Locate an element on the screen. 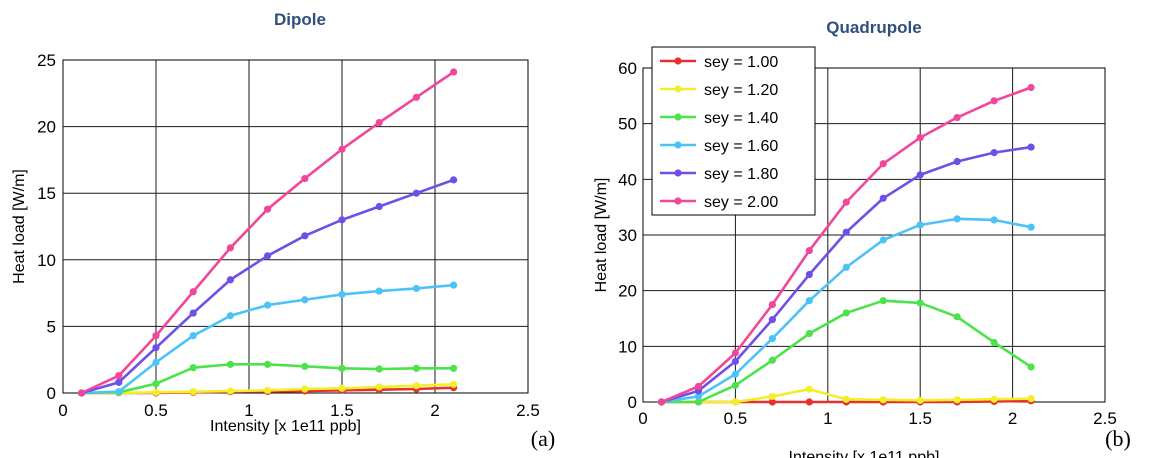 The width and height of the screenshot is (1158, 458). panel-label: (b) is located at coordinates (1118, 438).